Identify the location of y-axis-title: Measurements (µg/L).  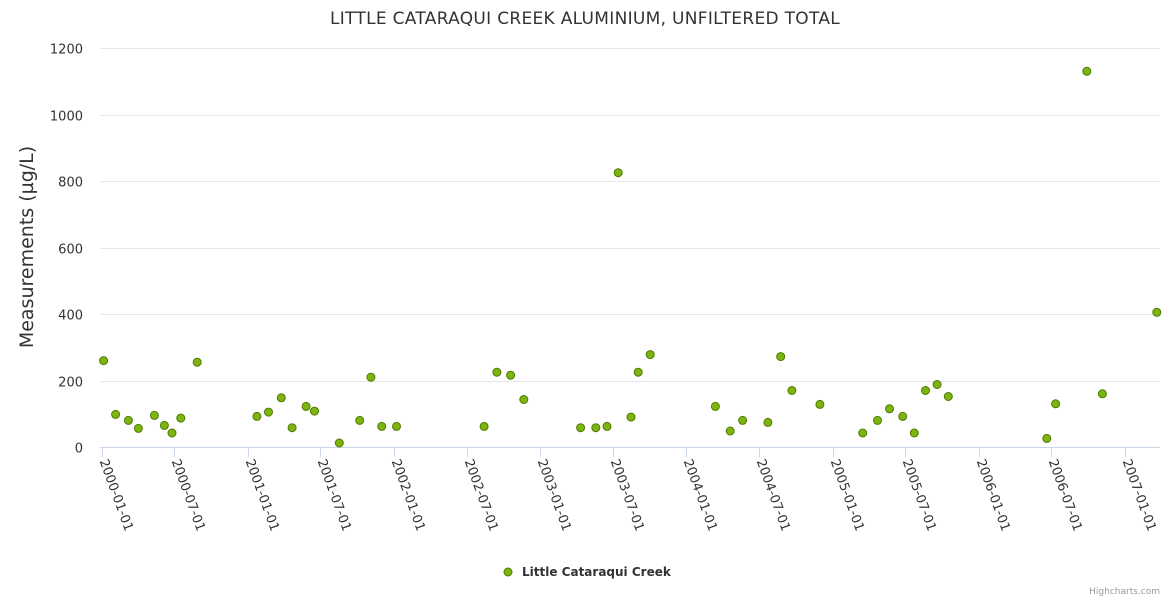
(27, 247).